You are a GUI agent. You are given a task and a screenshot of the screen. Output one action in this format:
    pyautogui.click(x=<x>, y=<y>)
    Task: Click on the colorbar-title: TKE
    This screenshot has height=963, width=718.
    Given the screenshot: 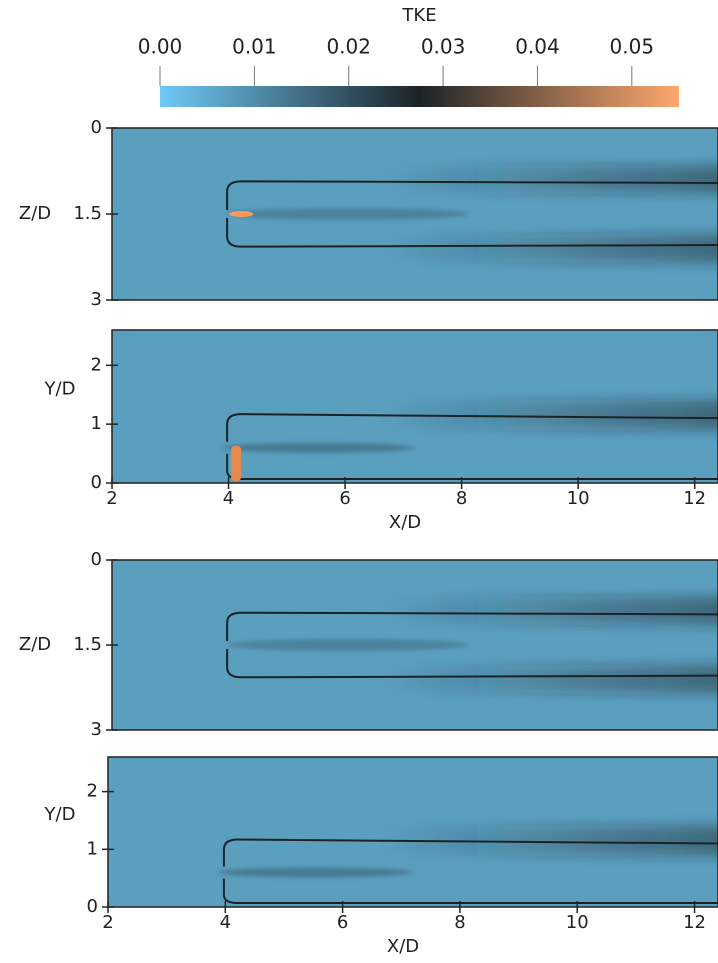 What is the action you would take?
    pyautogui.click(x=418, y=15)
    